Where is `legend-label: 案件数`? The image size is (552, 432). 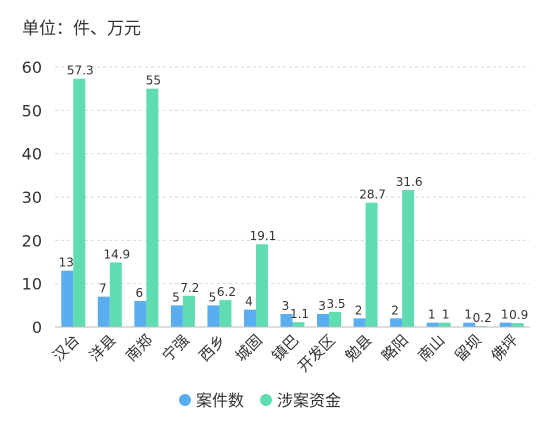
legend-label: 案件数 is located at coordinates (220, 400).